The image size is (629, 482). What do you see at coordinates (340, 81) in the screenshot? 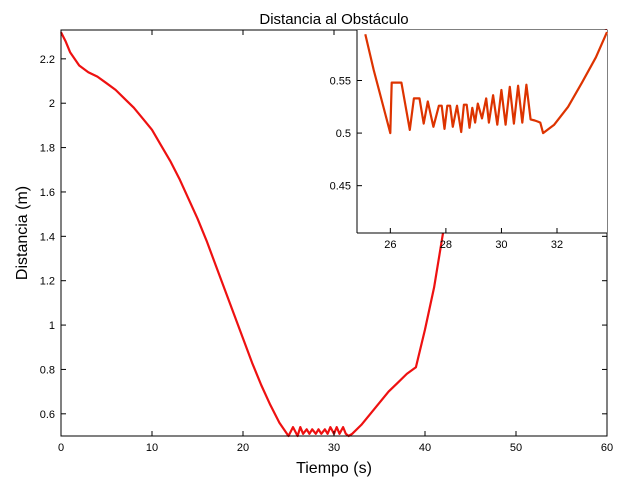
I see `inset-y-tick-label: 0.55` at bounding box center [340, 81].